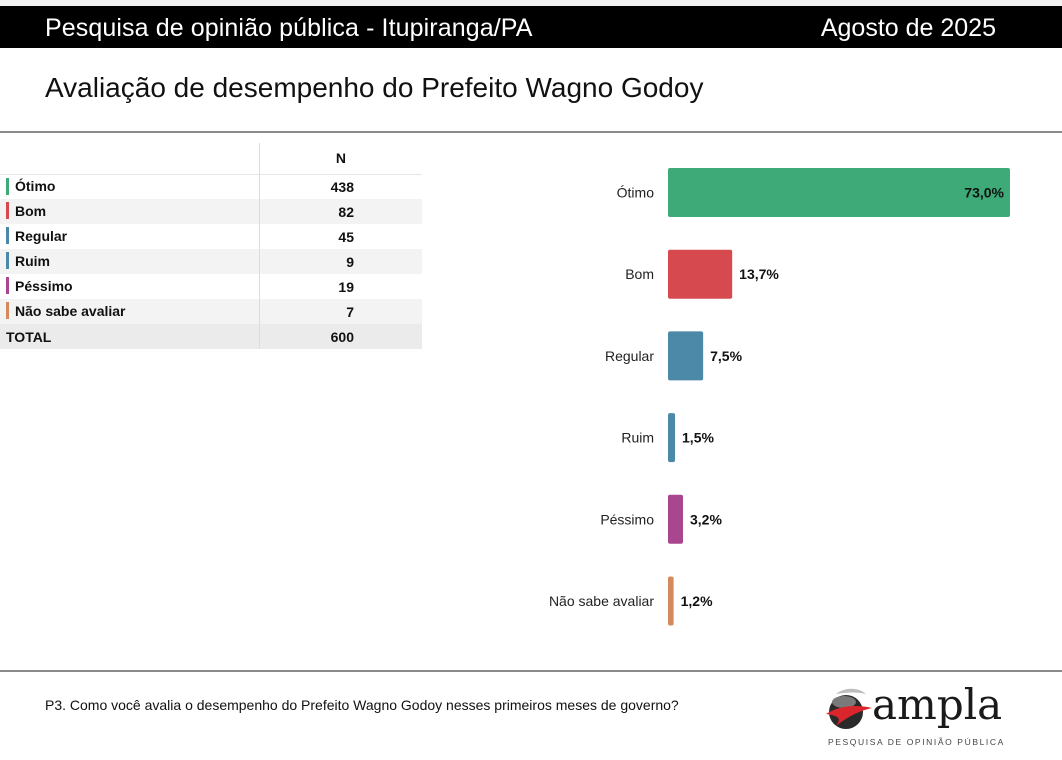  Describe the element at coordinates (627, 519) in the screenshot. I see `category-label: Péssimo` at that location.